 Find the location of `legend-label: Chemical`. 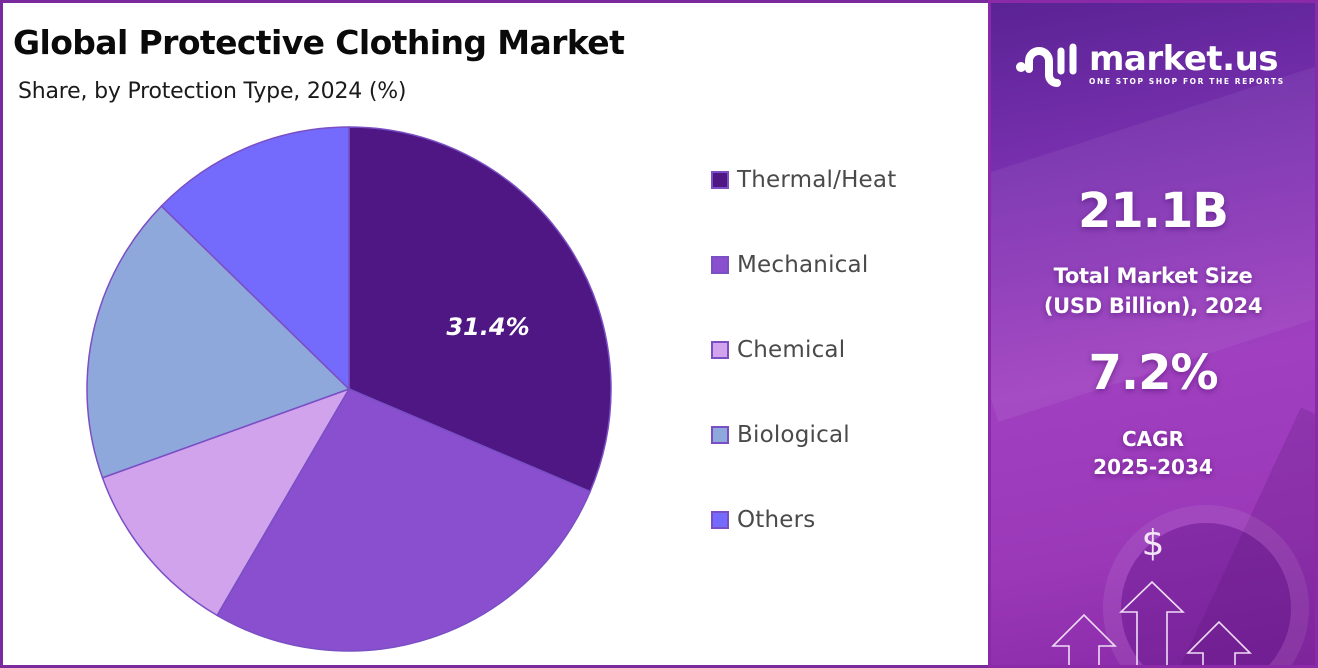

legend-label: Chemical is located at coordinates (791, 350).